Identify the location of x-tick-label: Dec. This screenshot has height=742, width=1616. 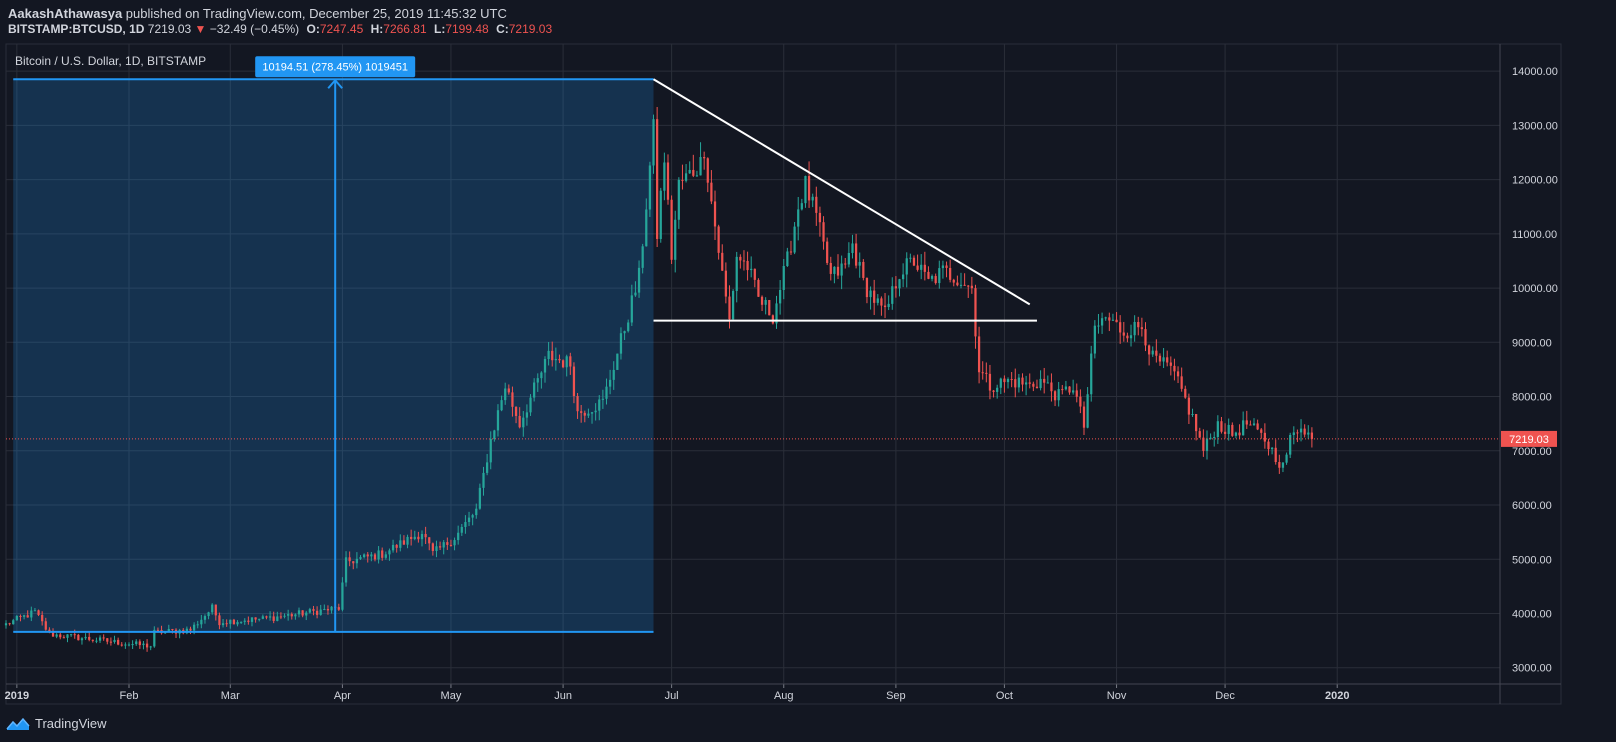
(1225, 696).